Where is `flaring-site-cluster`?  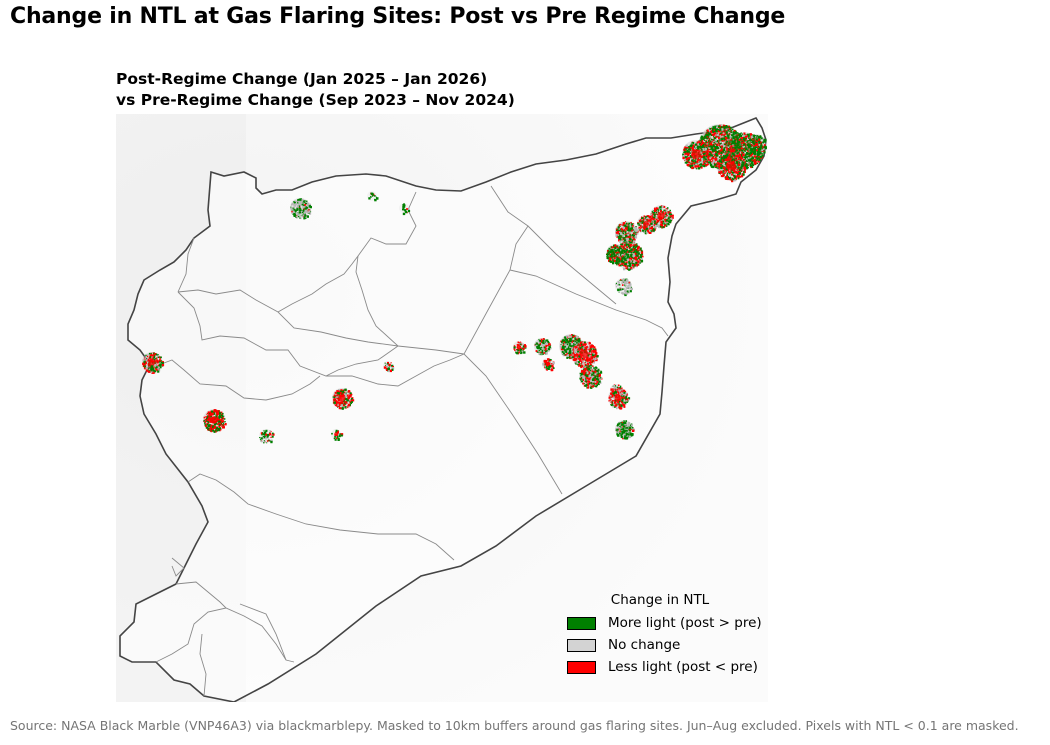 flaring-site-cluster is located at coordinates (548, 365).